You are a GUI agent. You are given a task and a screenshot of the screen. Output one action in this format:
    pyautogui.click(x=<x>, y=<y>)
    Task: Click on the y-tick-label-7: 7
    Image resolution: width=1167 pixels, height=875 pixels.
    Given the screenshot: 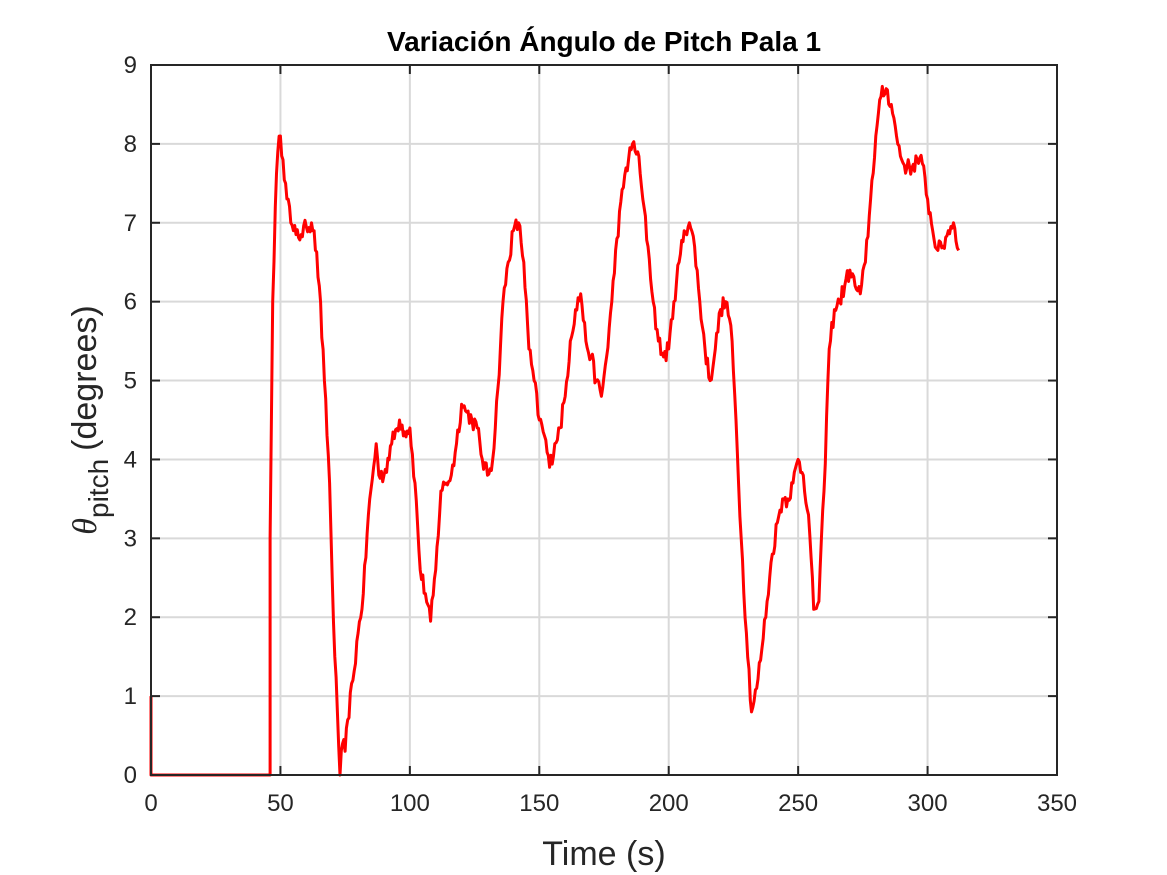 What is the action you would take?
    pyautogui.click(x=130, y=223)
    